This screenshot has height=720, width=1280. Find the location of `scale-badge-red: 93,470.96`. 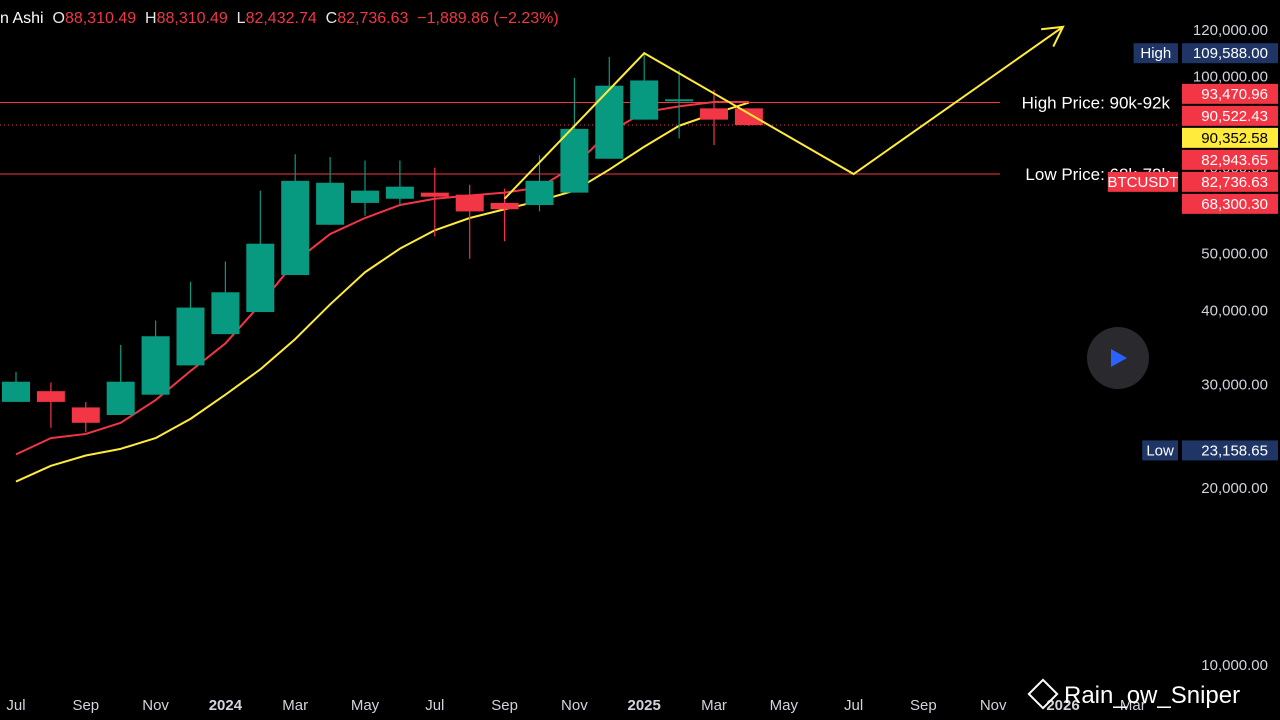

scale-badge-red: 93,470.96 is located at coordinates (1230, 93).